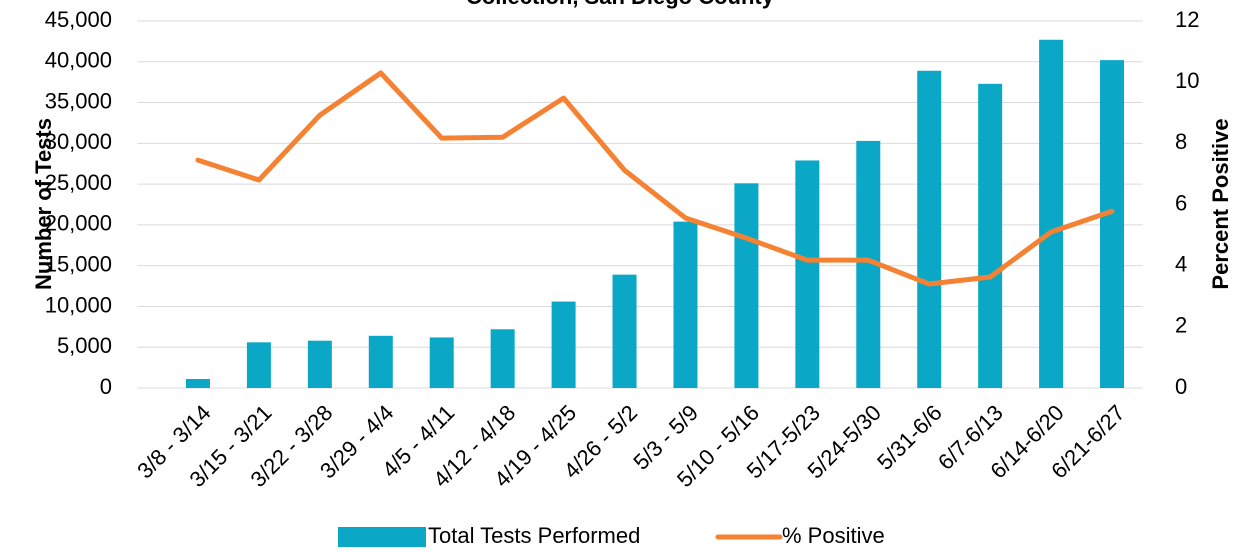 This screenshot has width=1246, height=551. What do you see at coordinates (1187, 19) in the screenshot?
I see `y2-tick-label: 12` at bounding box center [1187, 19].